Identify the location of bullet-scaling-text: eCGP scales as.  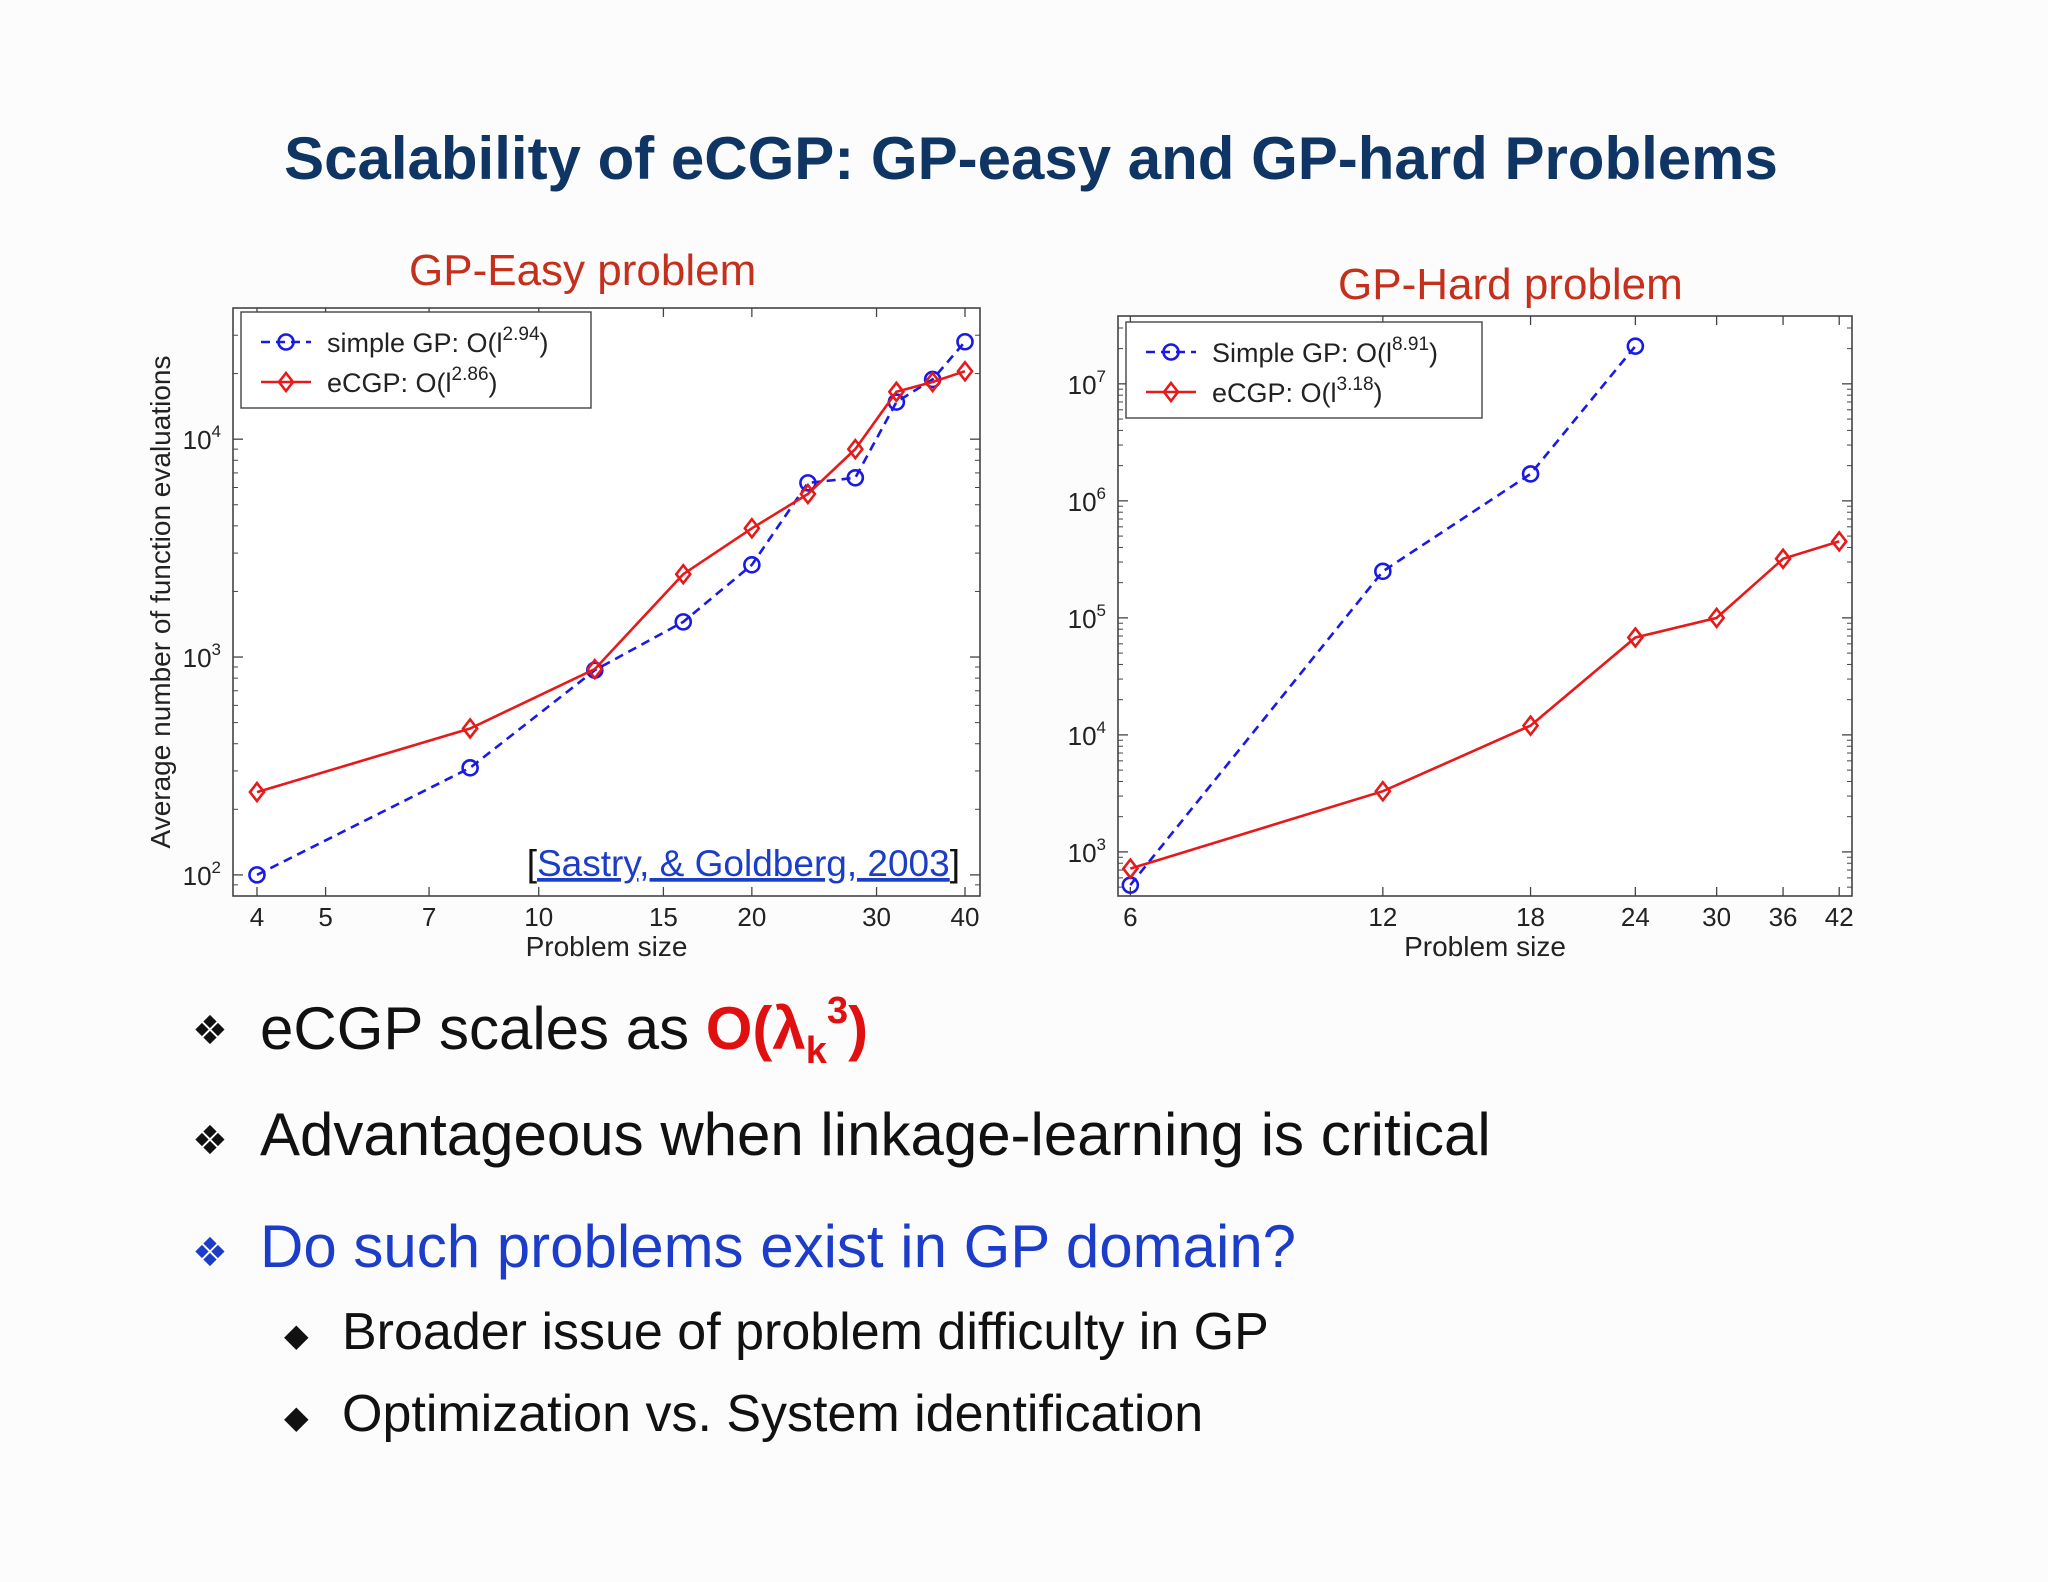
(483, 1028).